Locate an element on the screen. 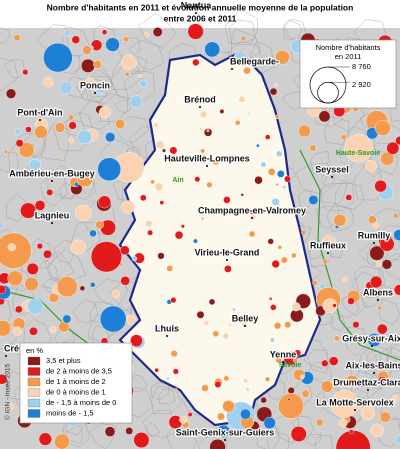  place-label: La Motte-Servolex is located at coordinates (355, 402).